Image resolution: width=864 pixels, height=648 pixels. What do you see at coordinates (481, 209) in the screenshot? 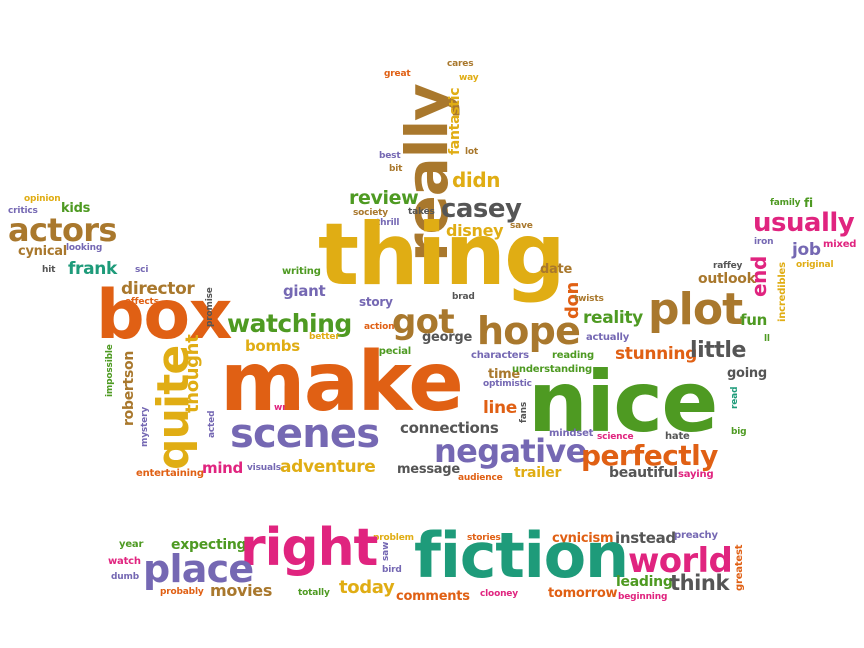
I see `word-casey: casey` at bounding box center [481, 209].